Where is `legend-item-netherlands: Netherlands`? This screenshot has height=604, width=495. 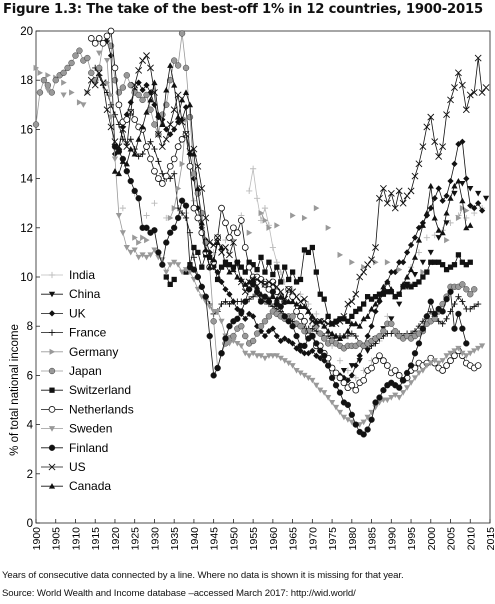
legend-item-netherlands: Netherlands is located at coordinates (87, 409).